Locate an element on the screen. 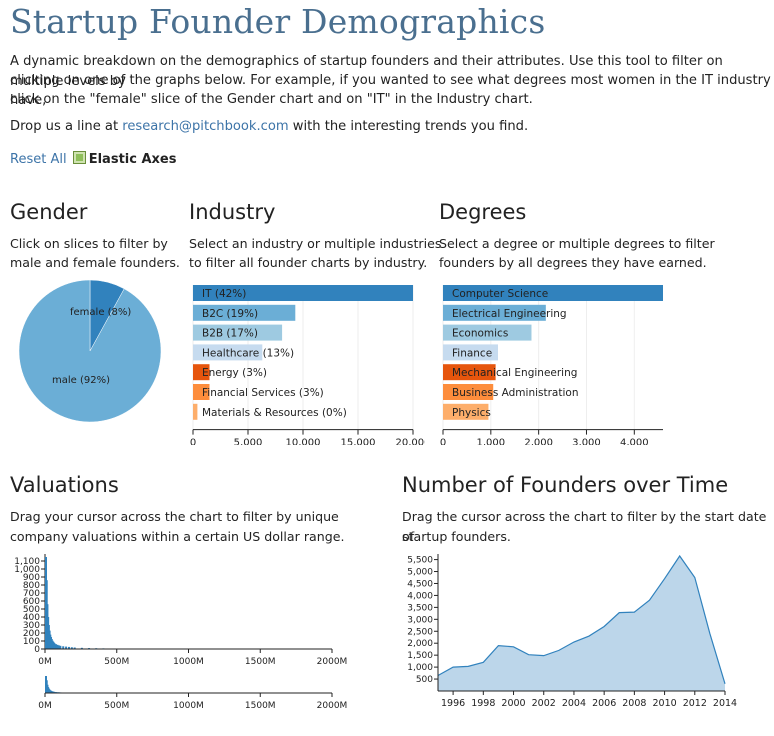 This screenshot has width=774, height=736. pie-slice-label: male (92%) is located at coordinates (81, 380).